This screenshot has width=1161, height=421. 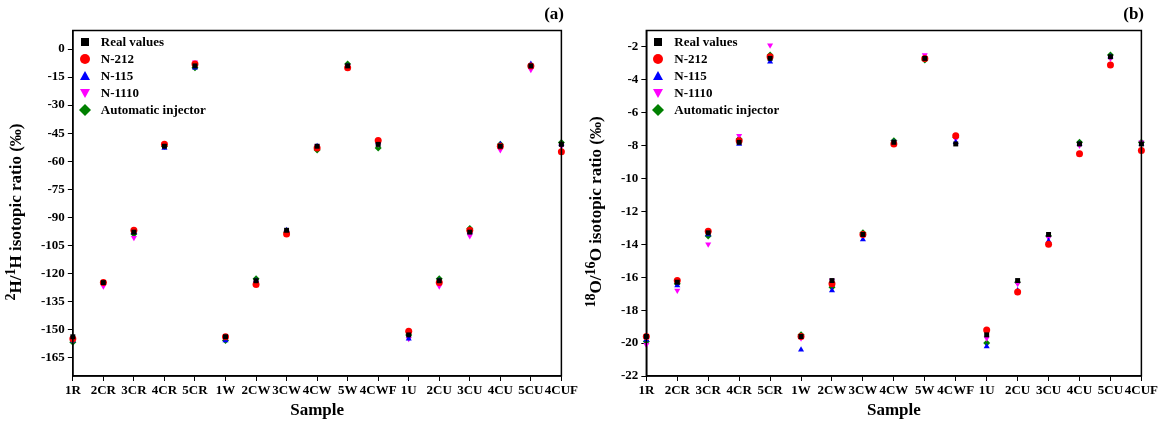 What do you see at coordinates (53, 356) in the screenshot?
I see `y-tick-label: -165` at bounding box center [53, 356].